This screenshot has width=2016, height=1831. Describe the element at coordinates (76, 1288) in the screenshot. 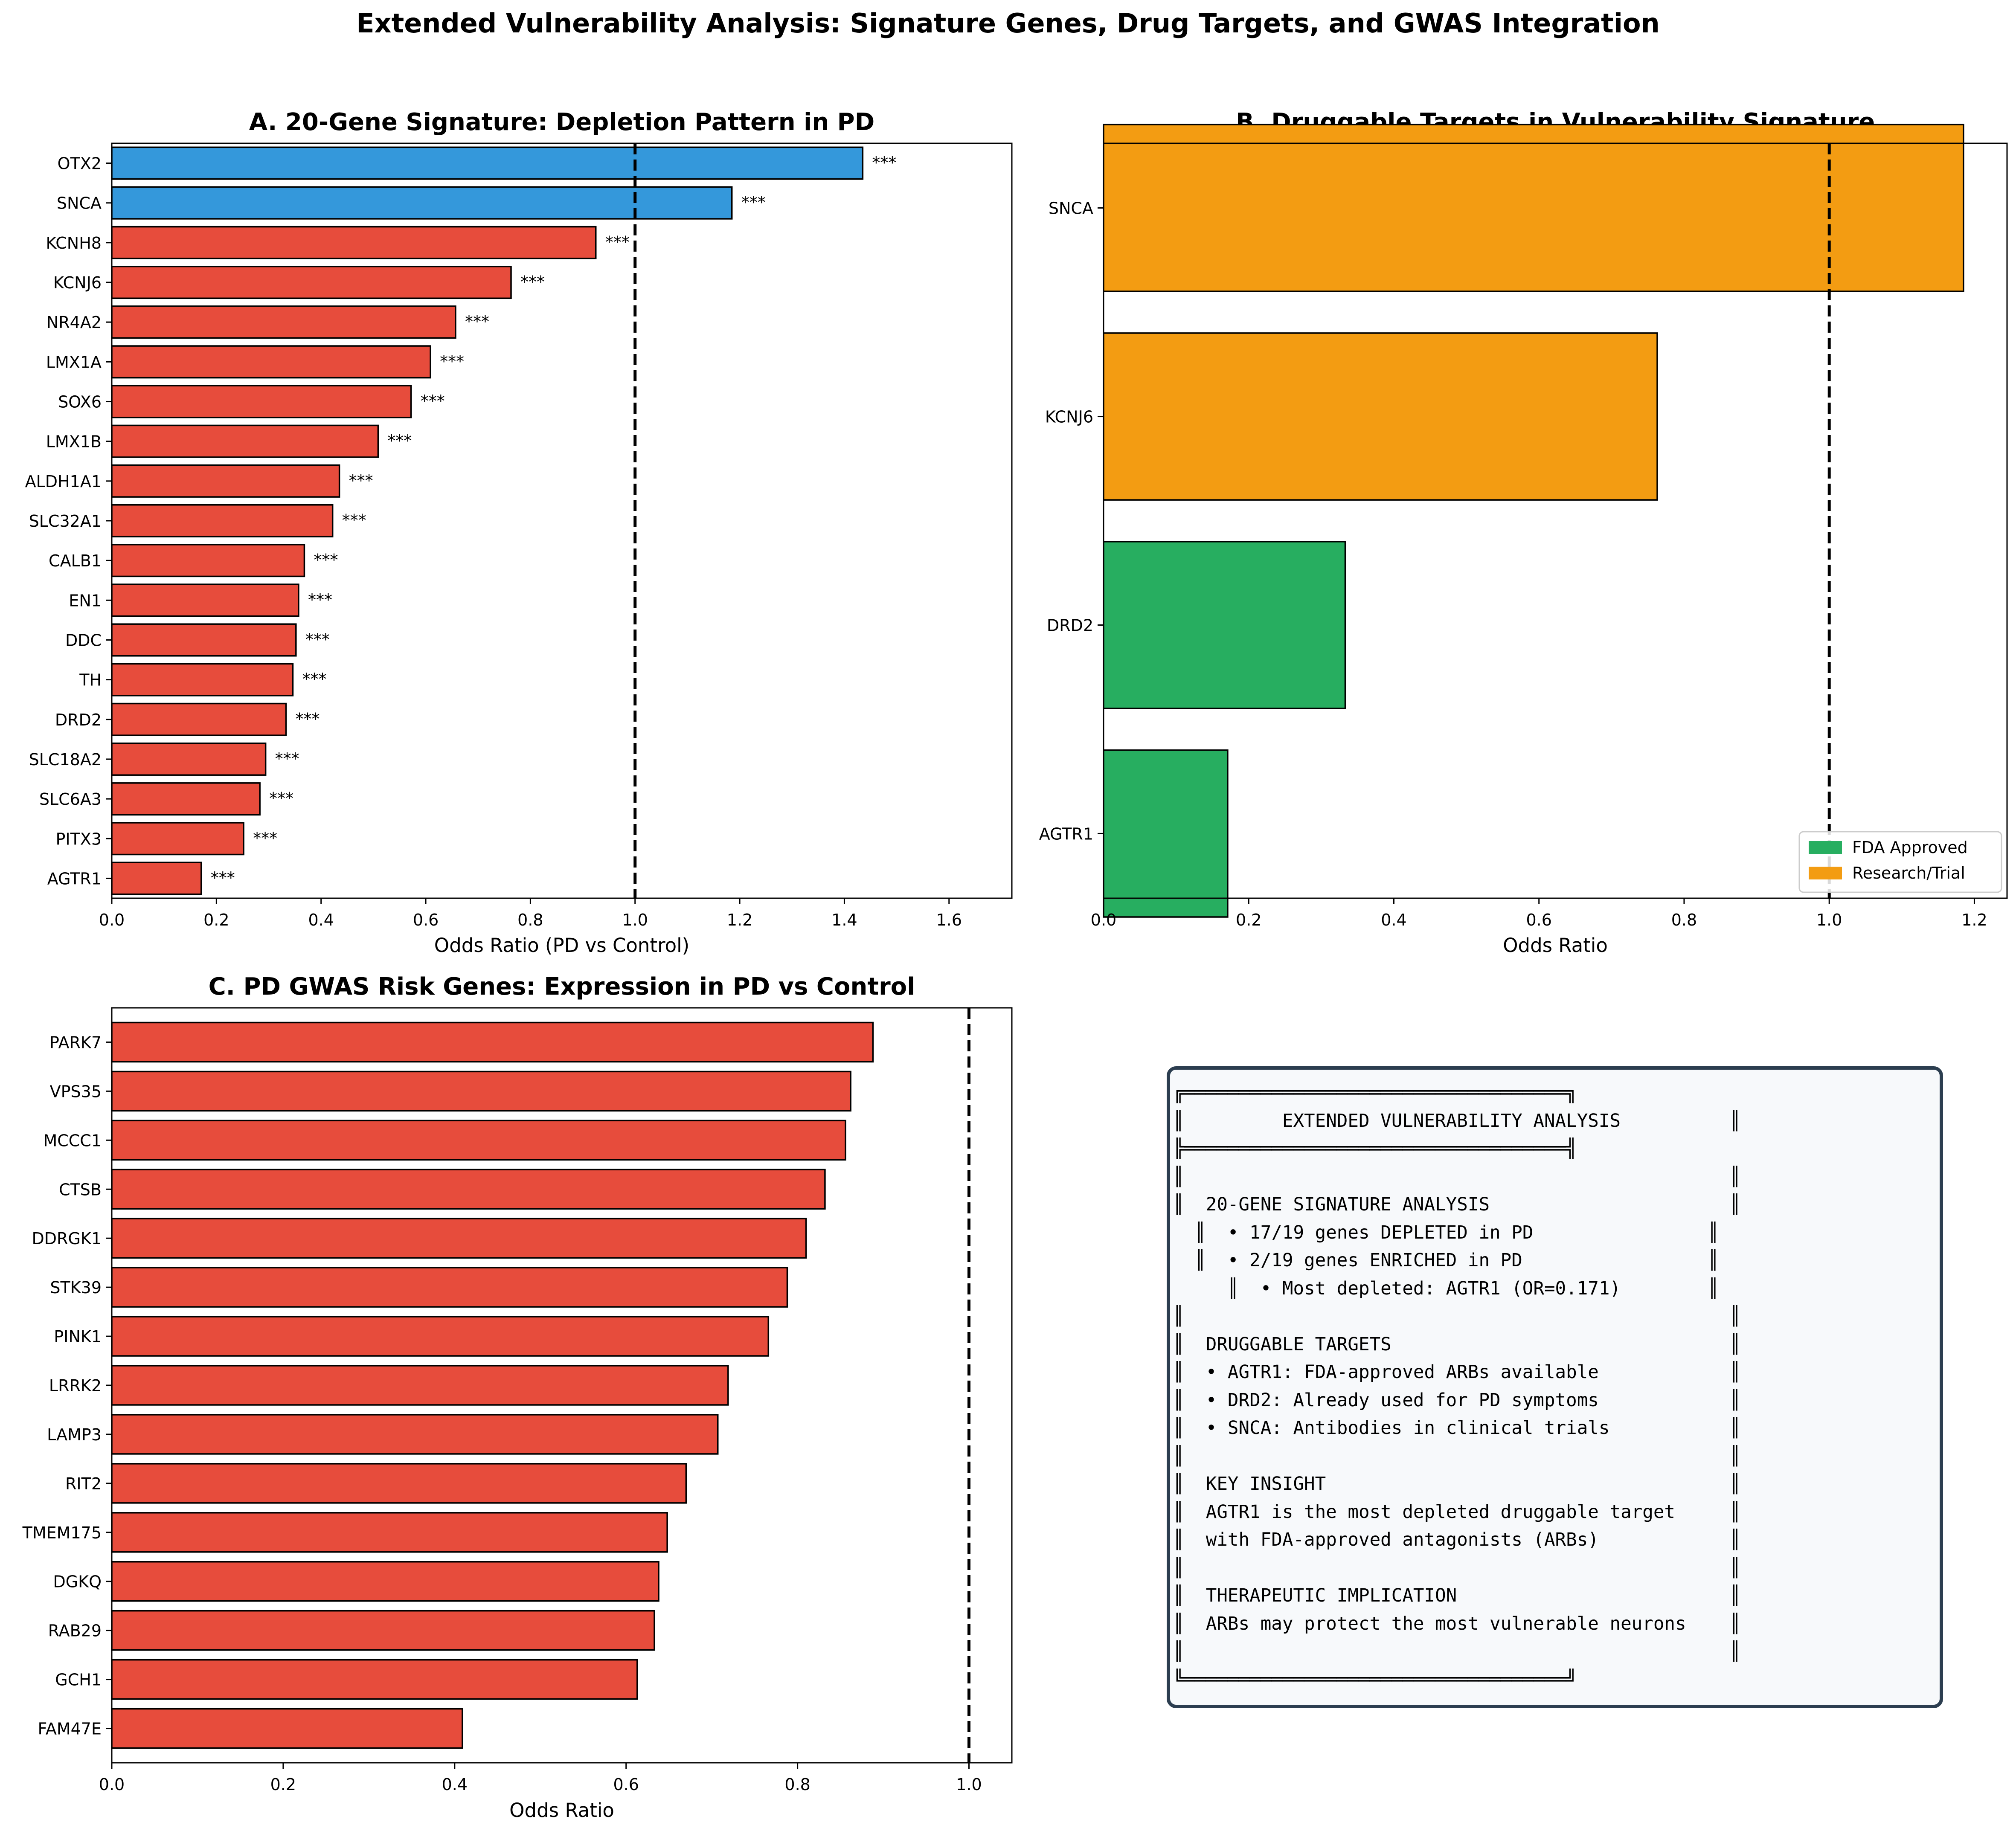

I see `y-tick-label: STK39` at that location.